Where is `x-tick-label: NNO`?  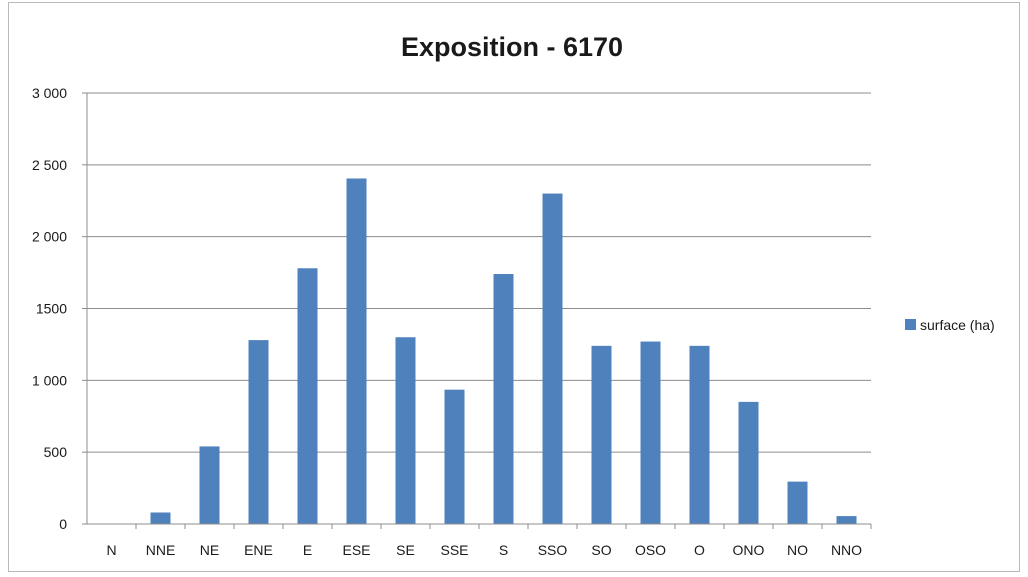 x-tick-label: NNO is located at coordinates (846, 550).